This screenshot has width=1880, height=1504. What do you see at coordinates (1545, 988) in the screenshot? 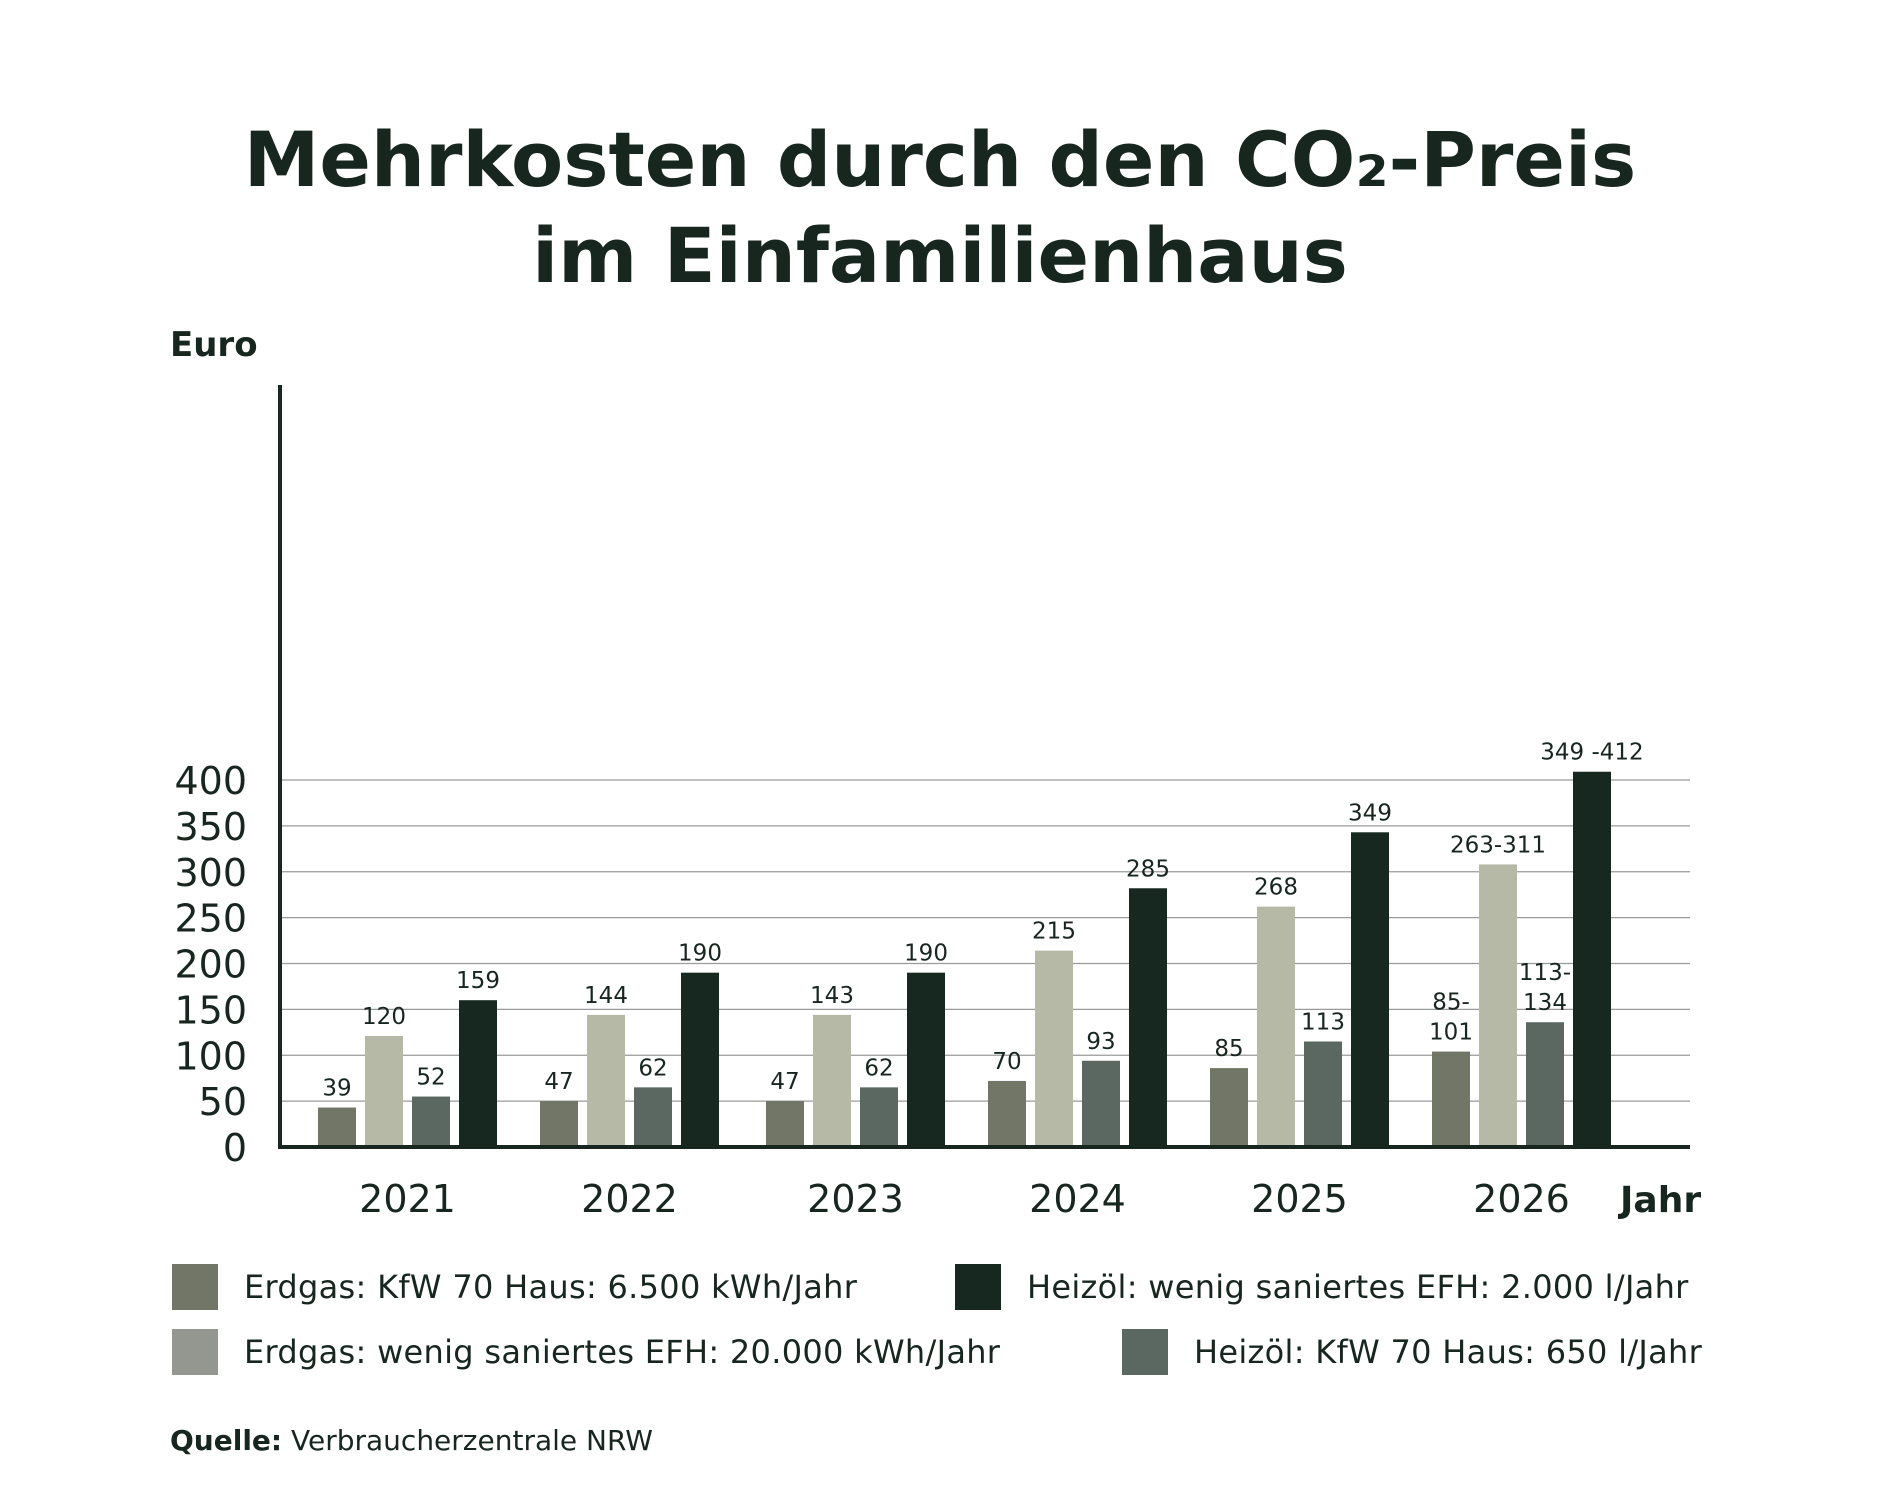
I see `data-label-2026-series-3: 113-134` at bounding box center [1545, 988].